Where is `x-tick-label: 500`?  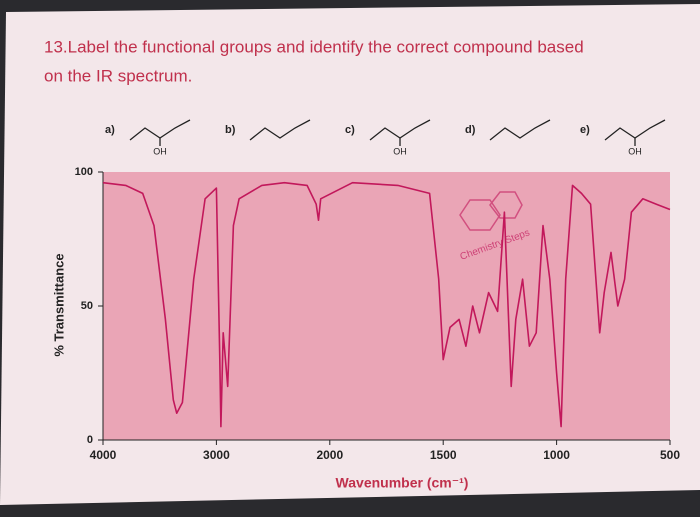
x-tick-label: 500 is located at coordinates (670, 455).